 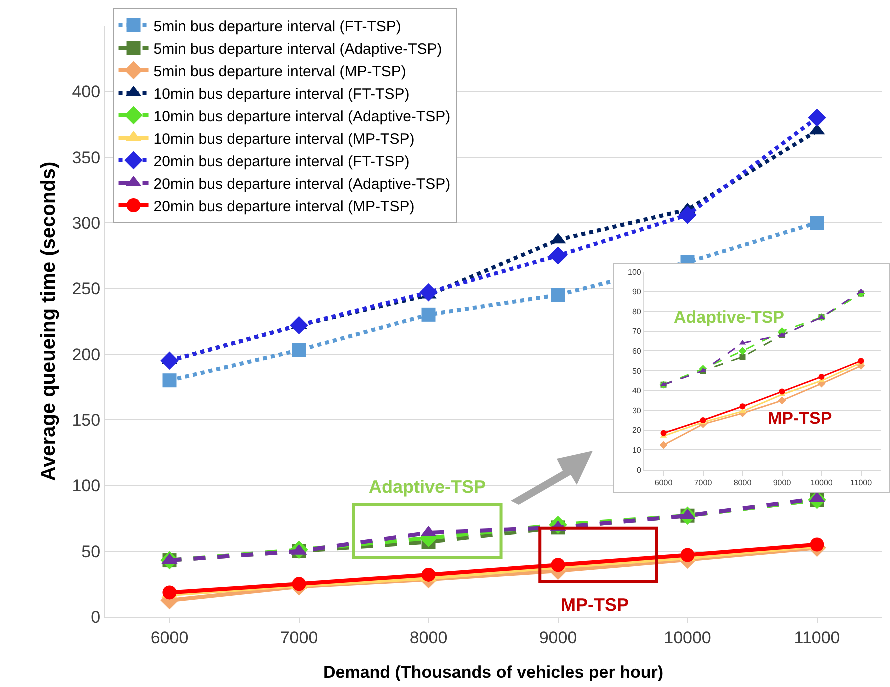 I want to click on y-tick-label: 400, so click(x=86, y=92).